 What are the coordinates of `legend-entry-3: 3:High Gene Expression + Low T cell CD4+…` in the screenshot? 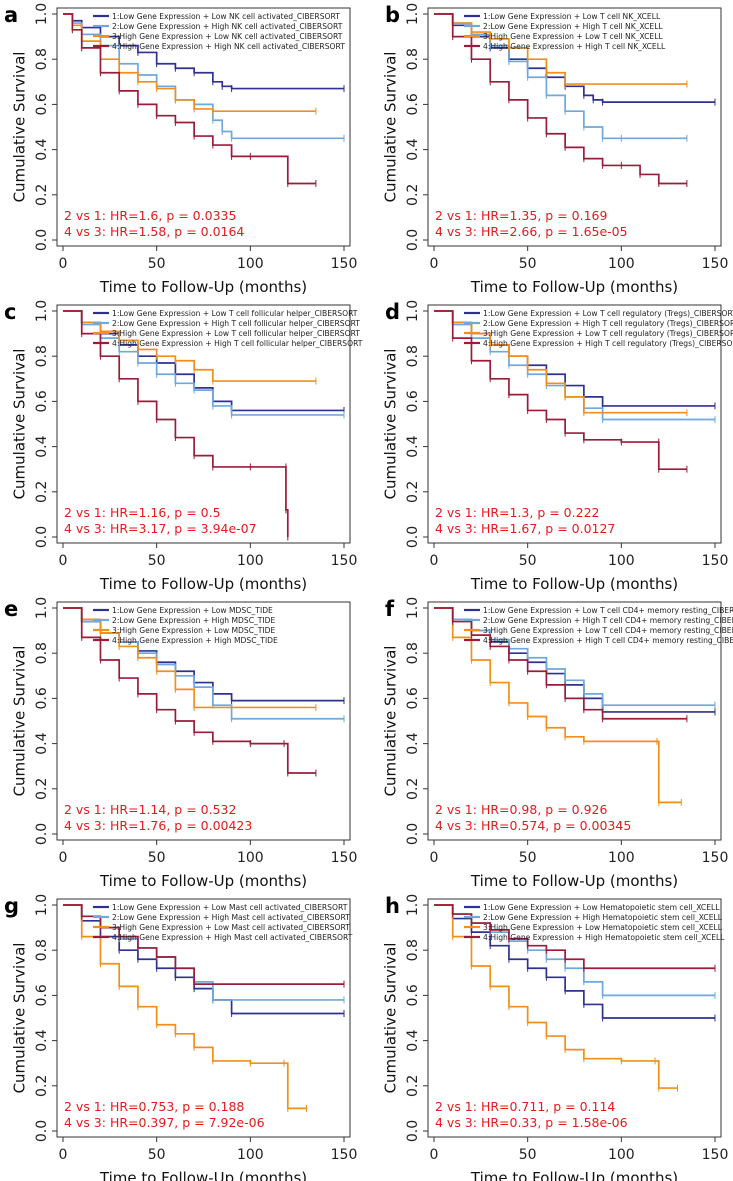 It's located at (608, 630).